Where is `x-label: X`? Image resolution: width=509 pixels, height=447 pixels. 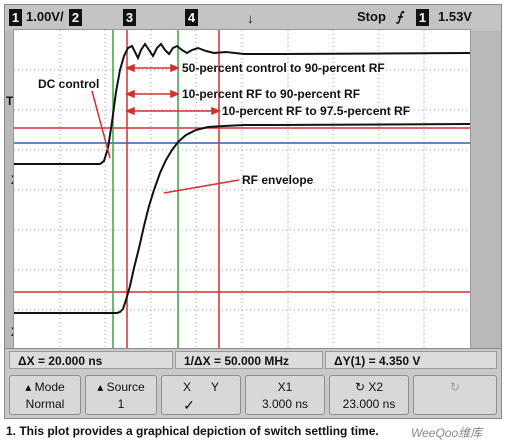 x-label: X is located at coordinates (186, 387).